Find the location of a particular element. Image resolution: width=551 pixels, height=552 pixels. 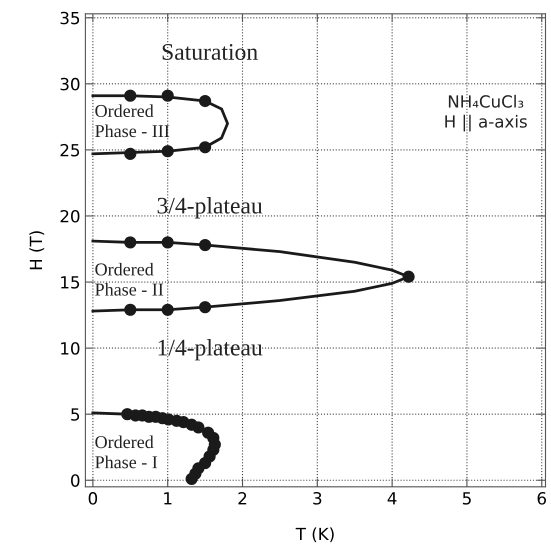

y-tick-label: 25 is located at coordinates (70, 150).